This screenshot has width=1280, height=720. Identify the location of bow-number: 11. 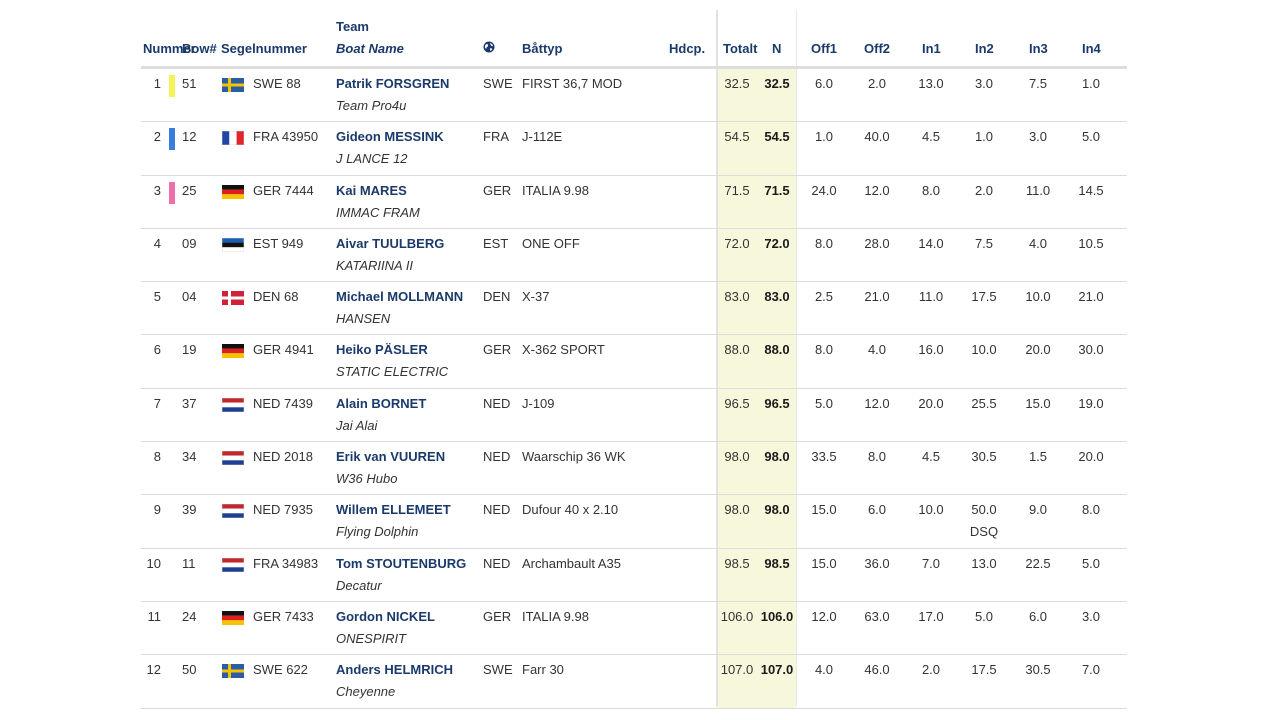
(189, 563).